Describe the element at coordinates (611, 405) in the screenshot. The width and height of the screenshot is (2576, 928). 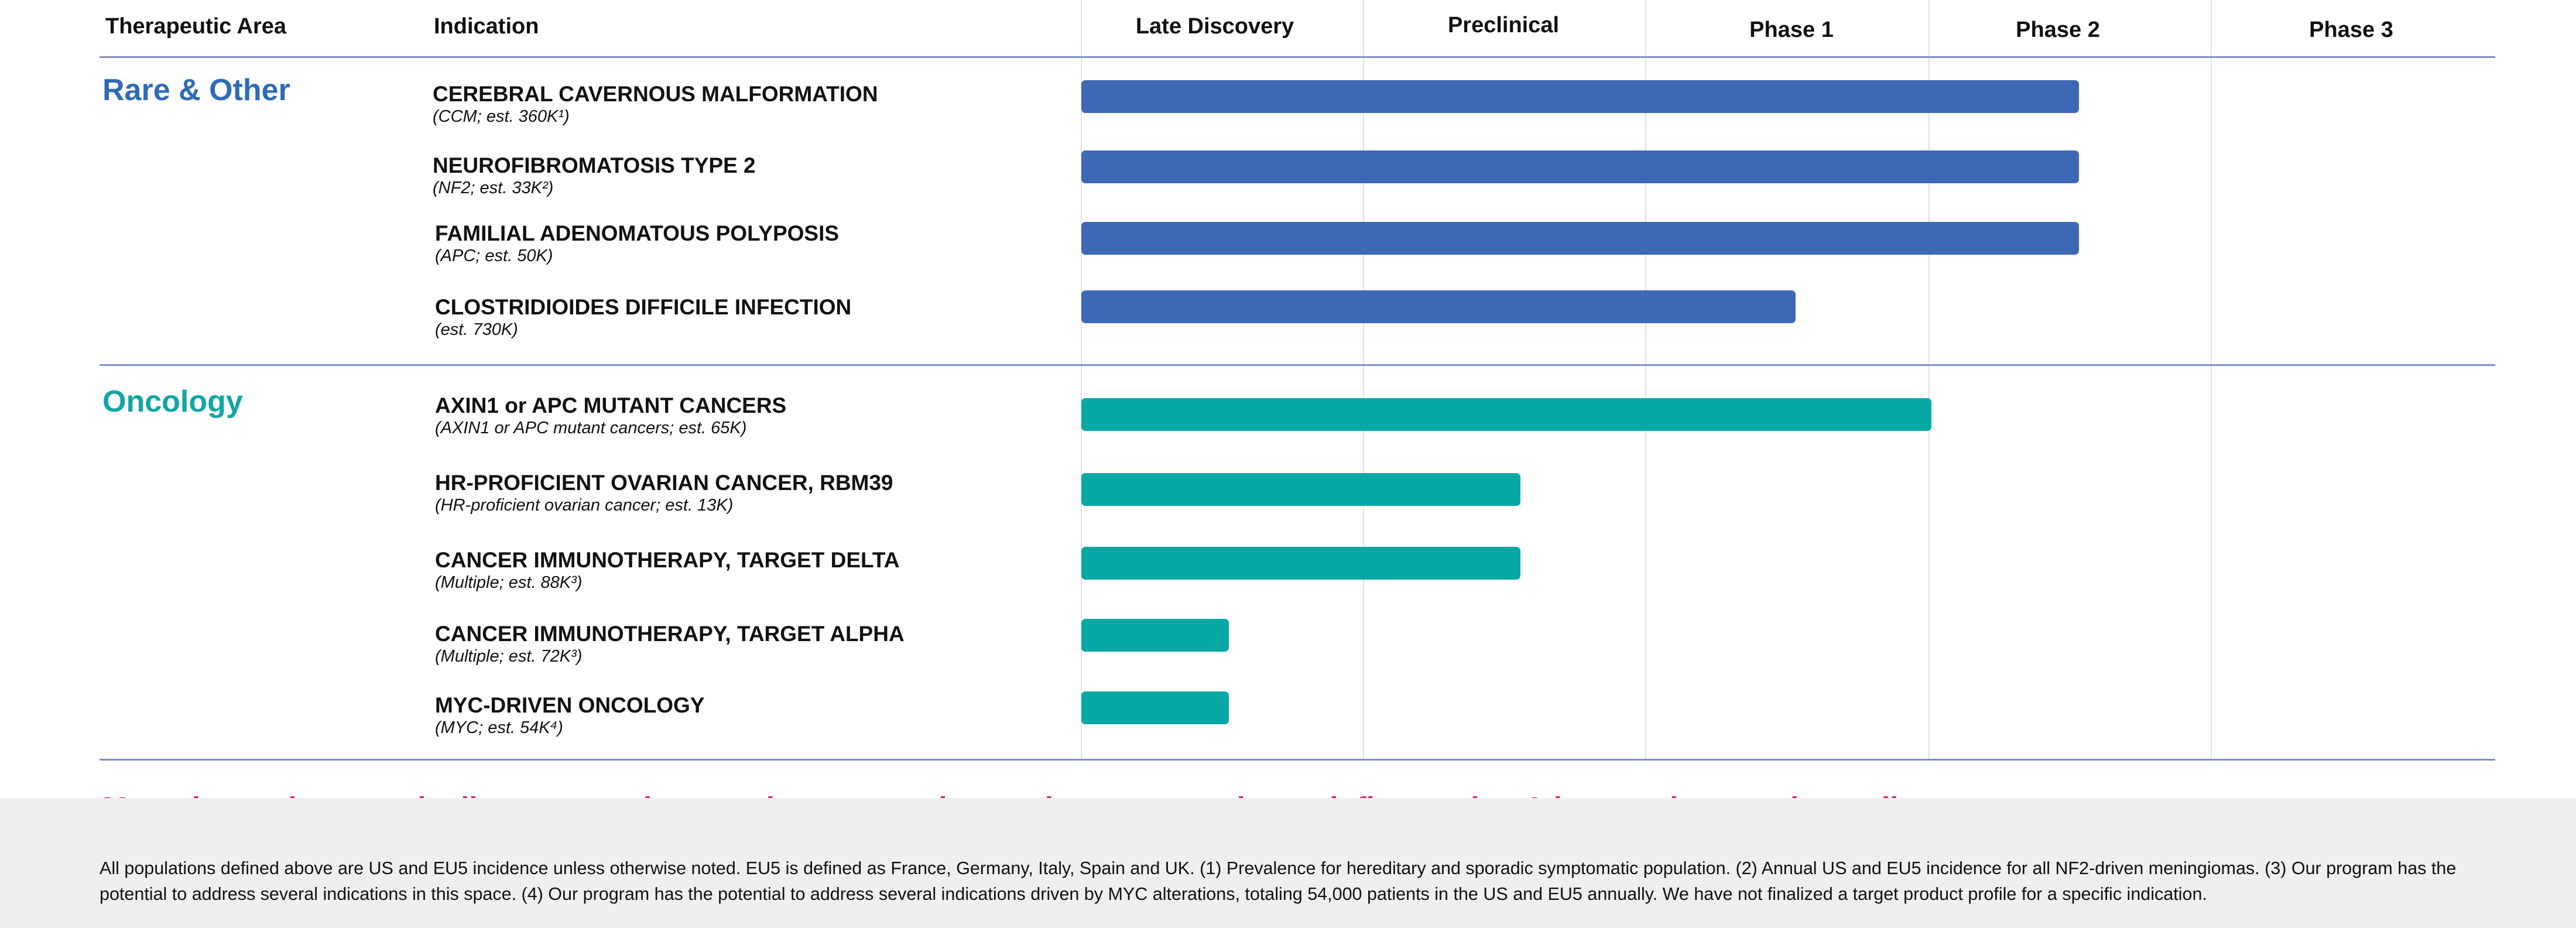
I see `indication-title: AXIN1 or APC MUTANT CANCERS` at that location.